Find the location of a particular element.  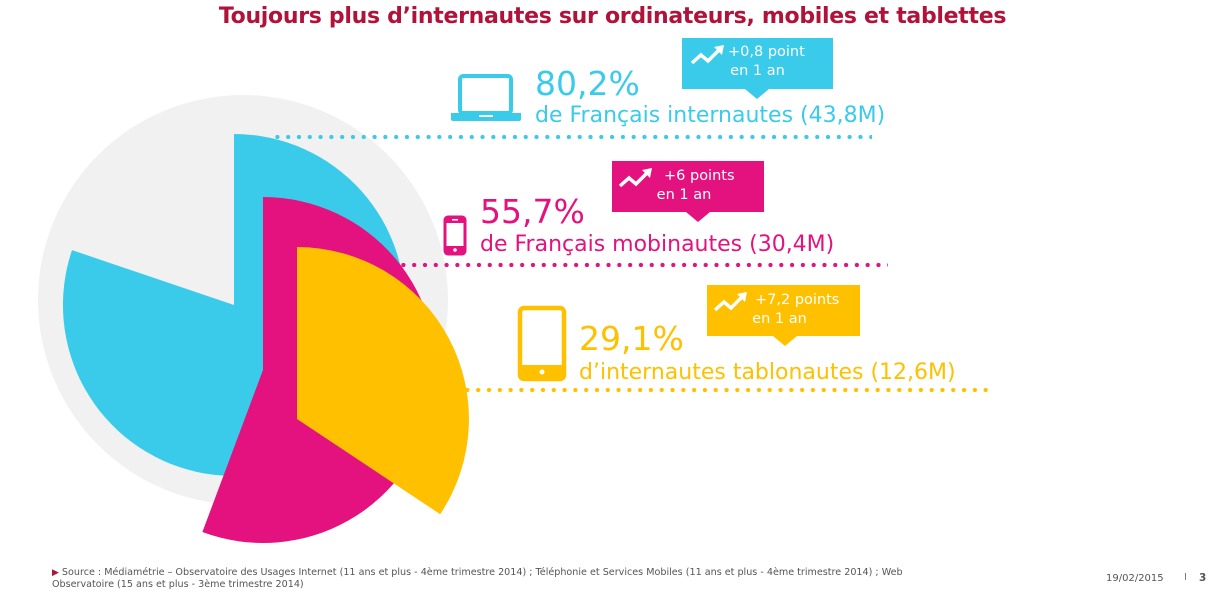

leader-line-tablonautes is located at coordinates (726, 390).